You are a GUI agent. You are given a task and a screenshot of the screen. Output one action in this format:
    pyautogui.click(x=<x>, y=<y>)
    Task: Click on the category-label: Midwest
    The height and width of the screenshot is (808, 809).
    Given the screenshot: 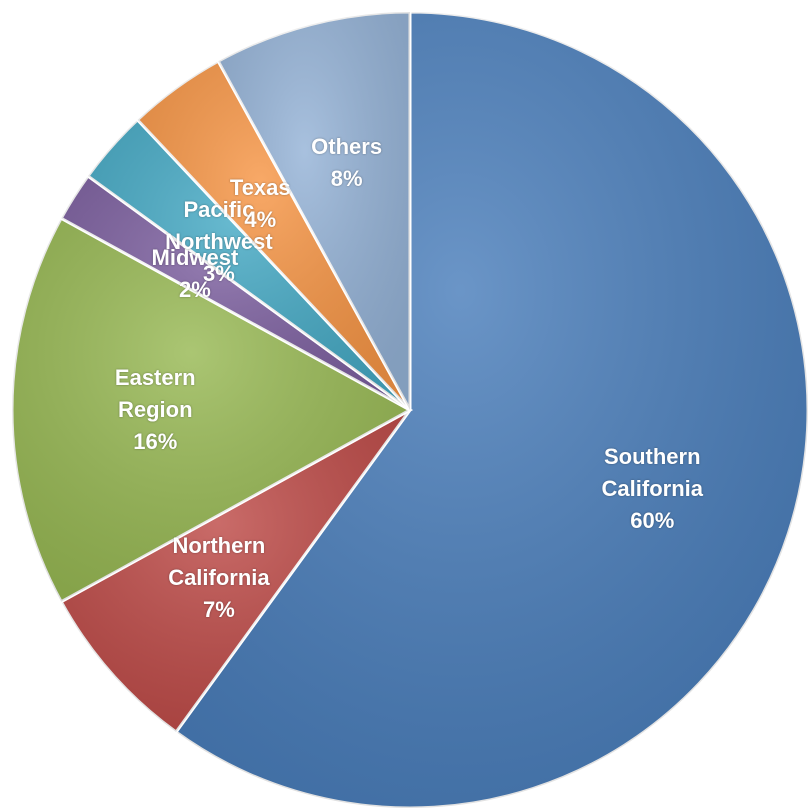 What is the action you would take?
    pyautogui.click(x=195, y=257)
    